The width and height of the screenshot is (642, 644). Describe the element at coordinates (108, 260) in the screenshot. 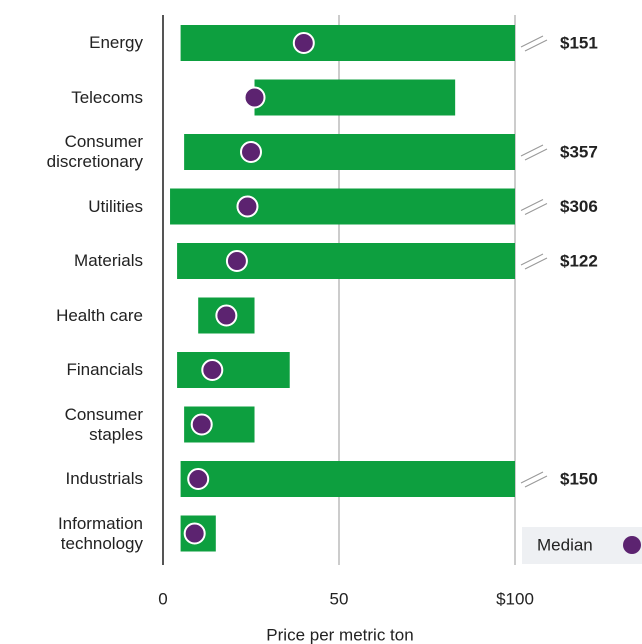

I see `category-label: Materials` at that location.